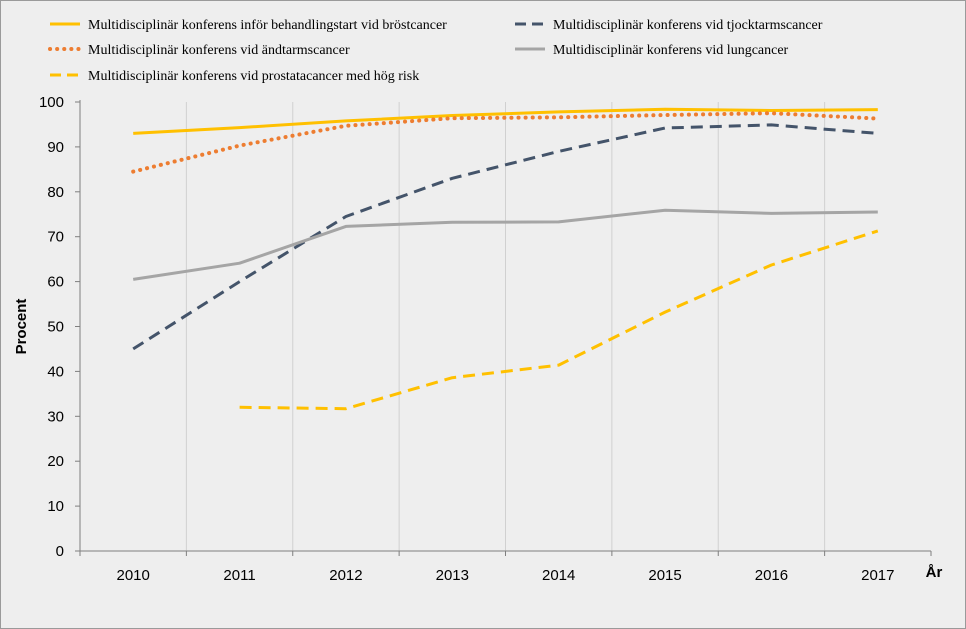 Image resolution: width=966 pixels, height=629 pixels. I want to click on x-tick-label: 2014, so click(558, 575).